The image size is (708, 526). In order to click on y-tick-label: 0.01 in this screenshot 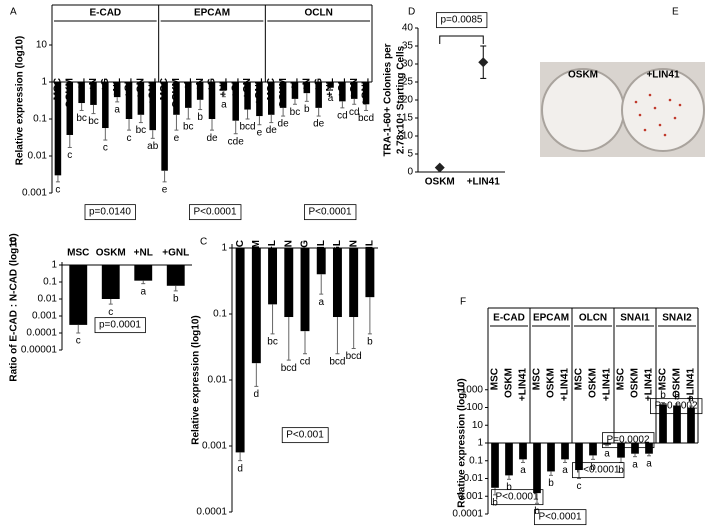, I will do `click(474, 478)`.